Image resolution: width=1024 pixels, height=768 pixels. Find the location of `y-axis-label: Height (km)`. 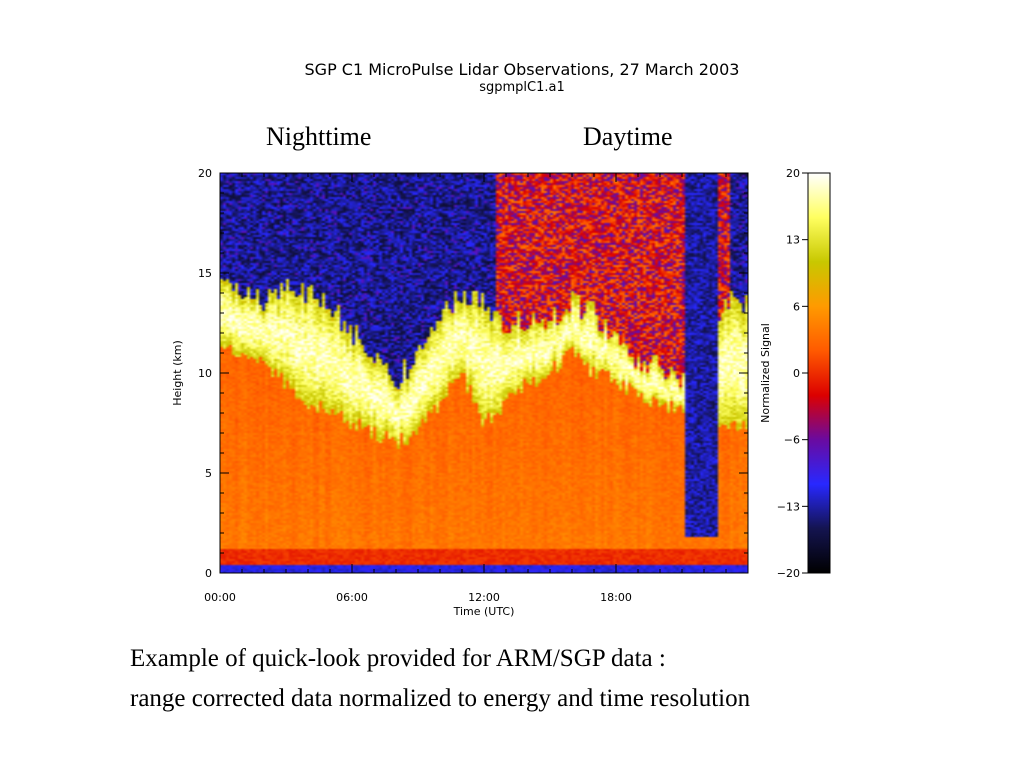

y-axis-label: Height (km) is located at coordinates (177, 373).